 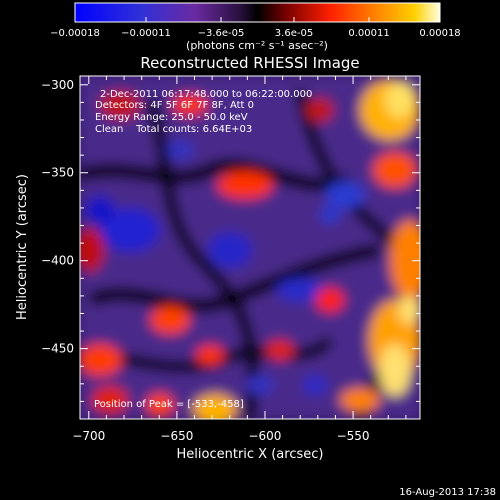 What do you see at coordinates (173, 129) in the screenshot?
I see `annotation-counts: Clean Total counts: 6.64E+03` at bounding box center [173, 129].